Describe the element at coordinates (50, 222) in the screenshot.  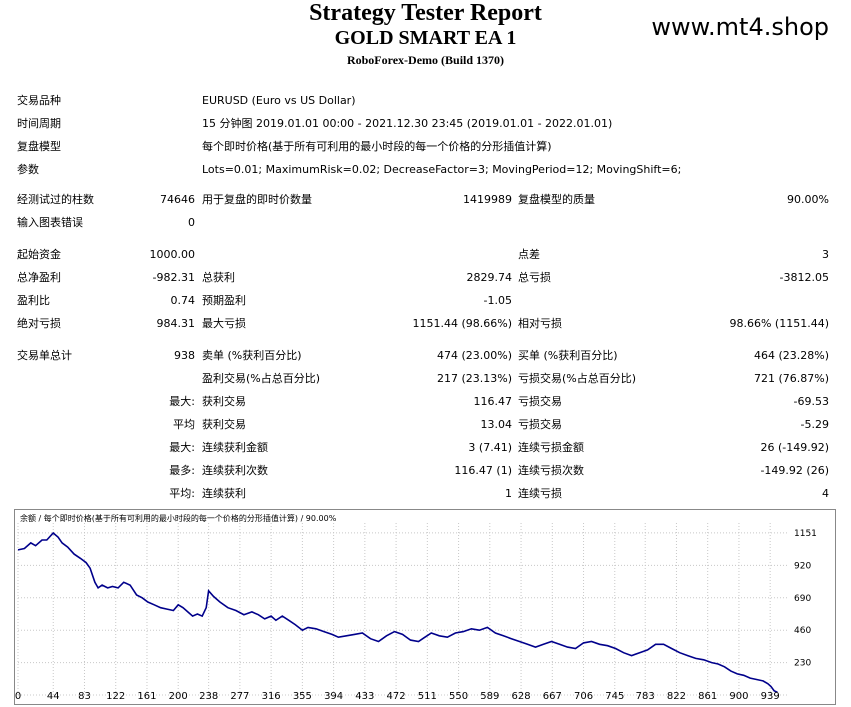
I see `mismatch-label: 输入图表错误` at that location.